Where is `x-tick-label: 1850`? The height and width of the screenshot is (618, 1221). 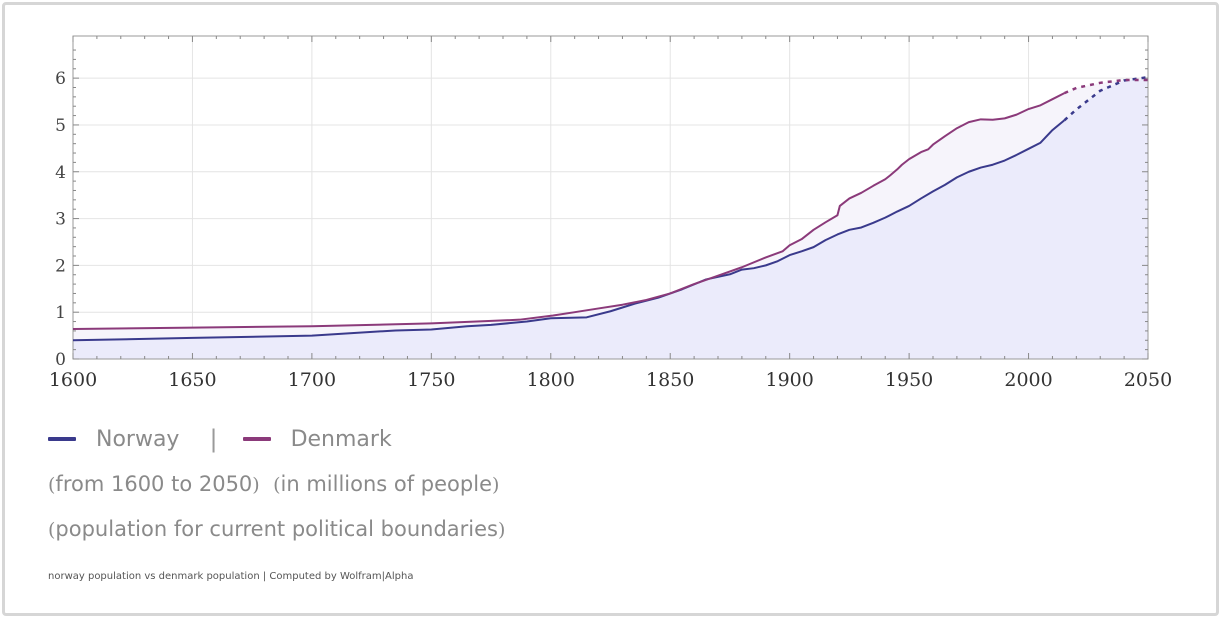 x-tick-label: 1850 is located at coordinates (670, 380).